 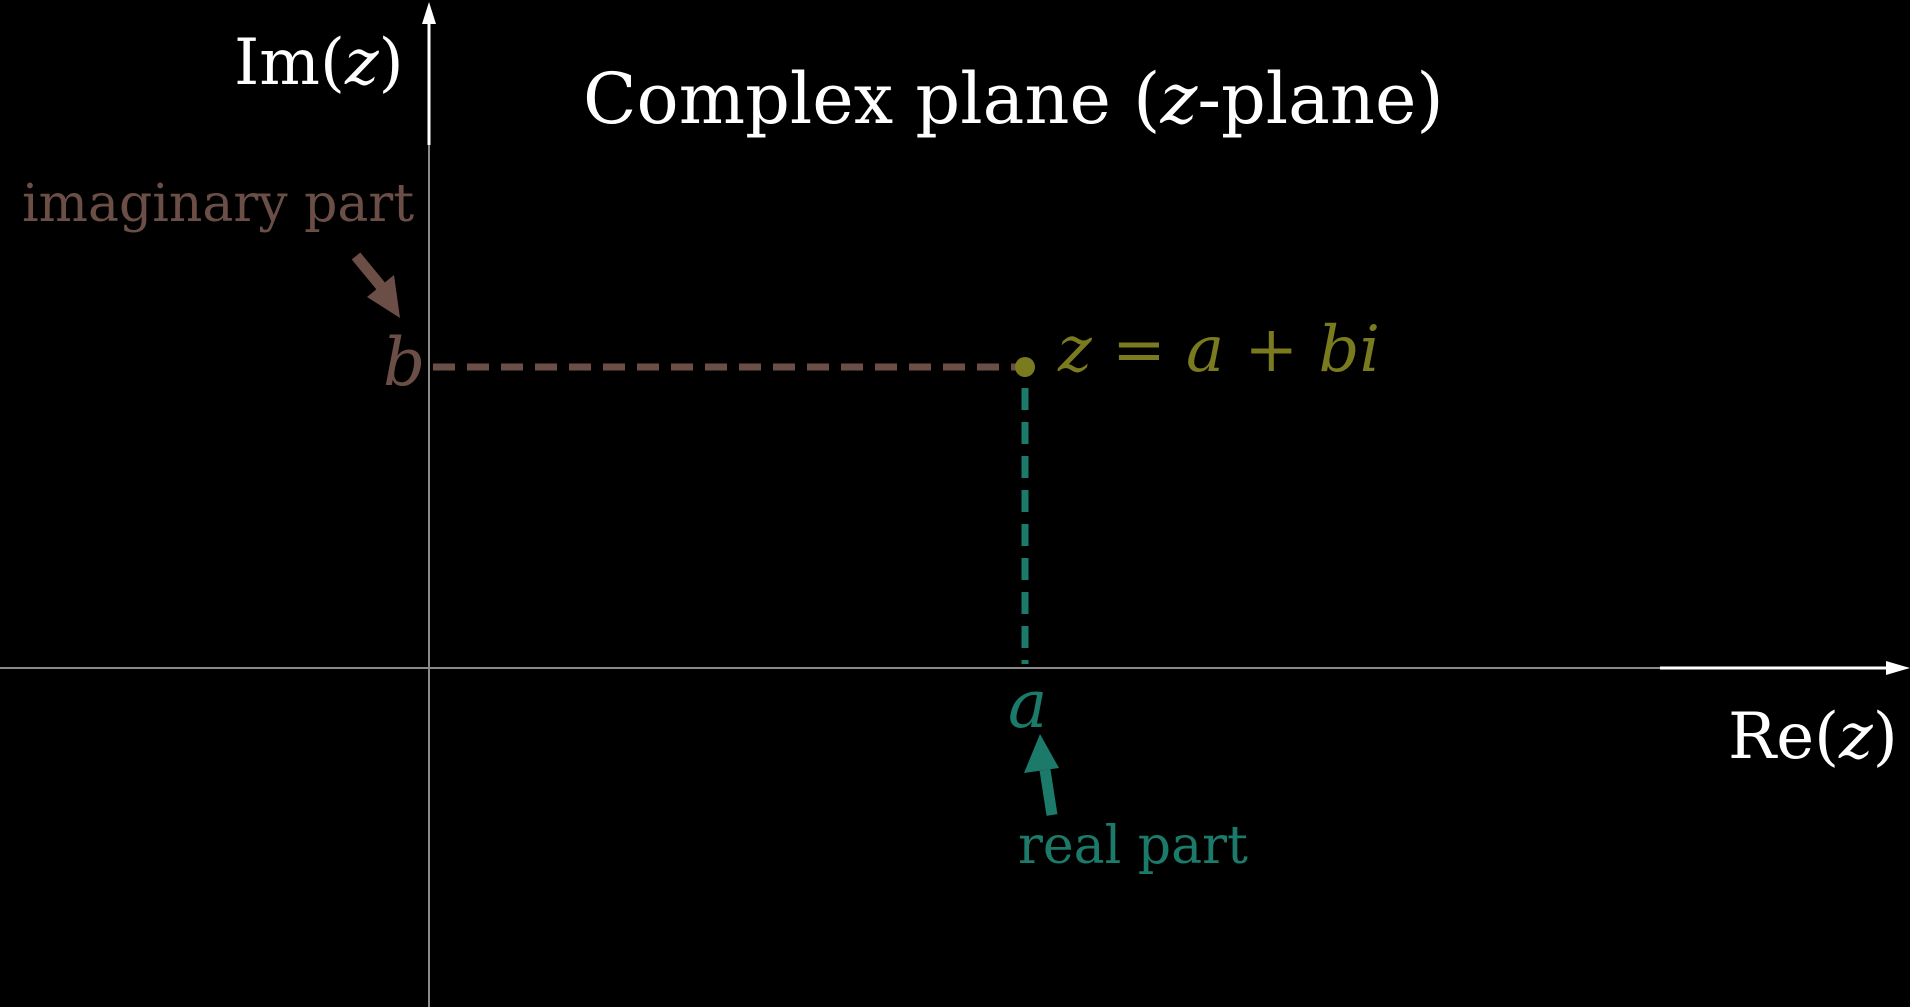 What do you see at coordinates (1025, 367) in the screenshot?
I see `complex-point-z` at bounding box center [1025, 367].